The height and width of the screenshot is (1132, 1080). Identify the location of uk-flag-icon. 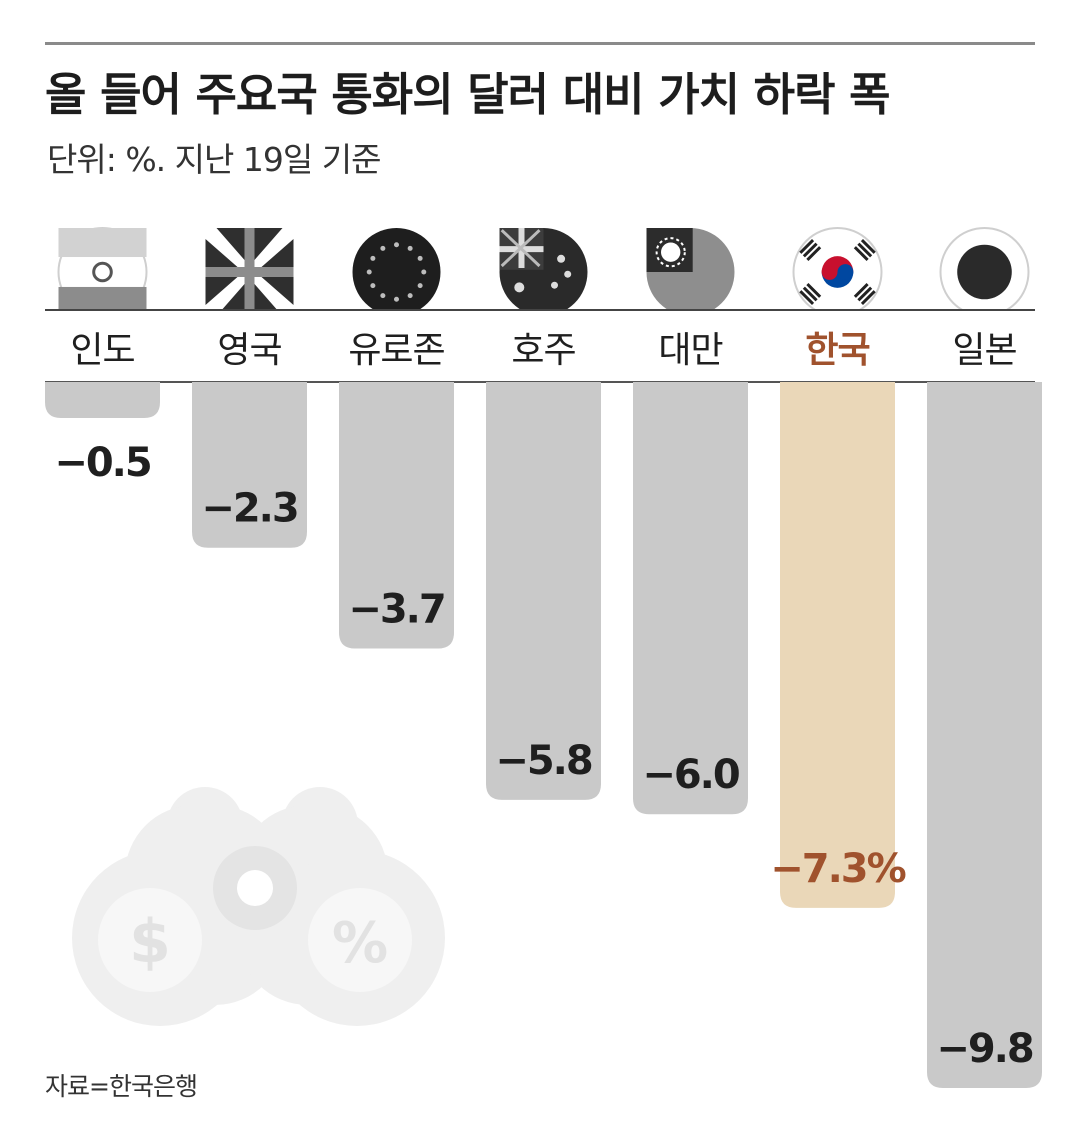
(249, 269).